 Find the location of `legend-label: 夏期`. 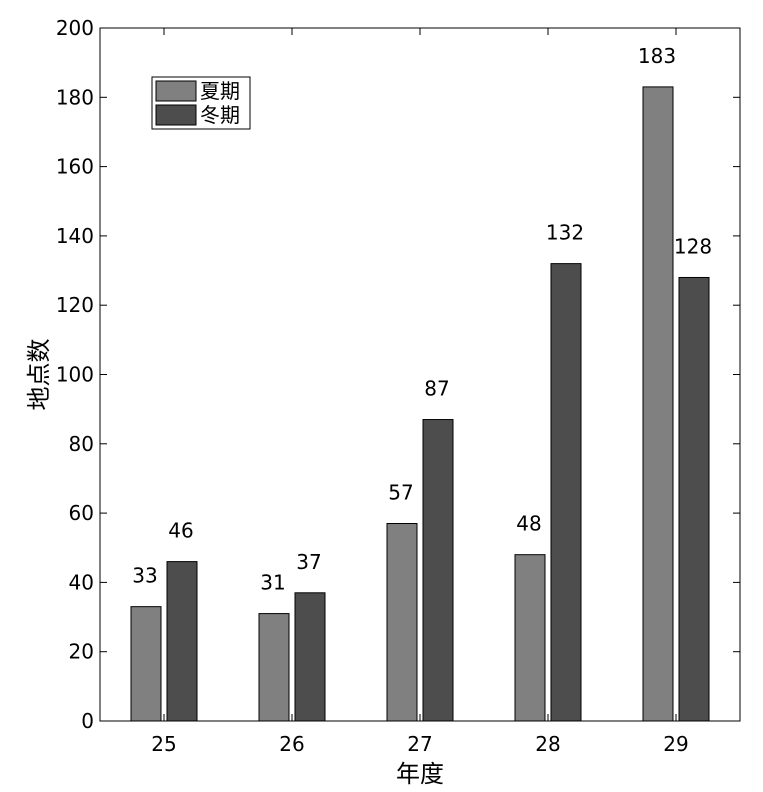

legend-label: 夏期 is located at coordinates (220, 91).